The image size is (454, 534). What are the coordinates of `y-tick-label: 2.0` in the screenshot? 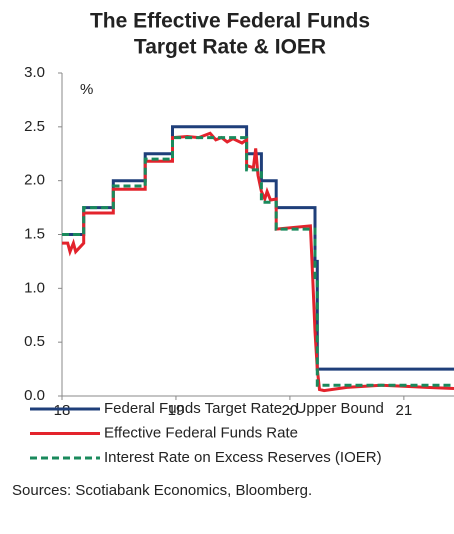 It's located at (34, 180).